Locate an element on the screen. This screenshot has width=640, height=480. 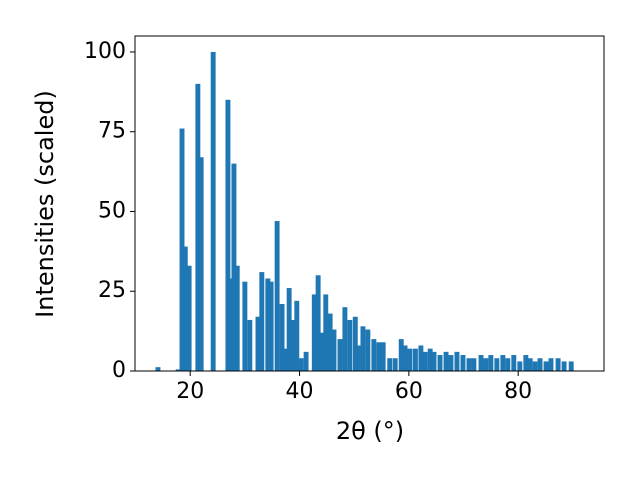
y-axis-label: Intensities (scaled) is located at coordinates (45, 204).